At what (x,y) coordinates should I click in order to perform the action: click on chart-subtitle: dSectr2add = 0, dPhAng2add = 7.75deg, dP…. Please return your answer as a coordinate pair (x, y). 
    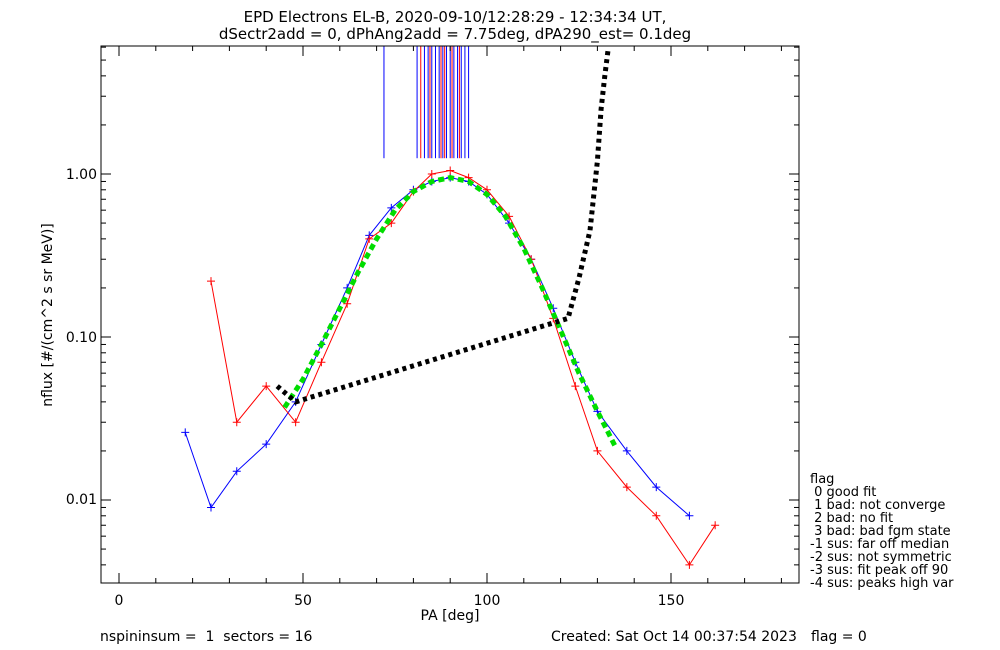
    Looking at the image, I should click on (455, 34).